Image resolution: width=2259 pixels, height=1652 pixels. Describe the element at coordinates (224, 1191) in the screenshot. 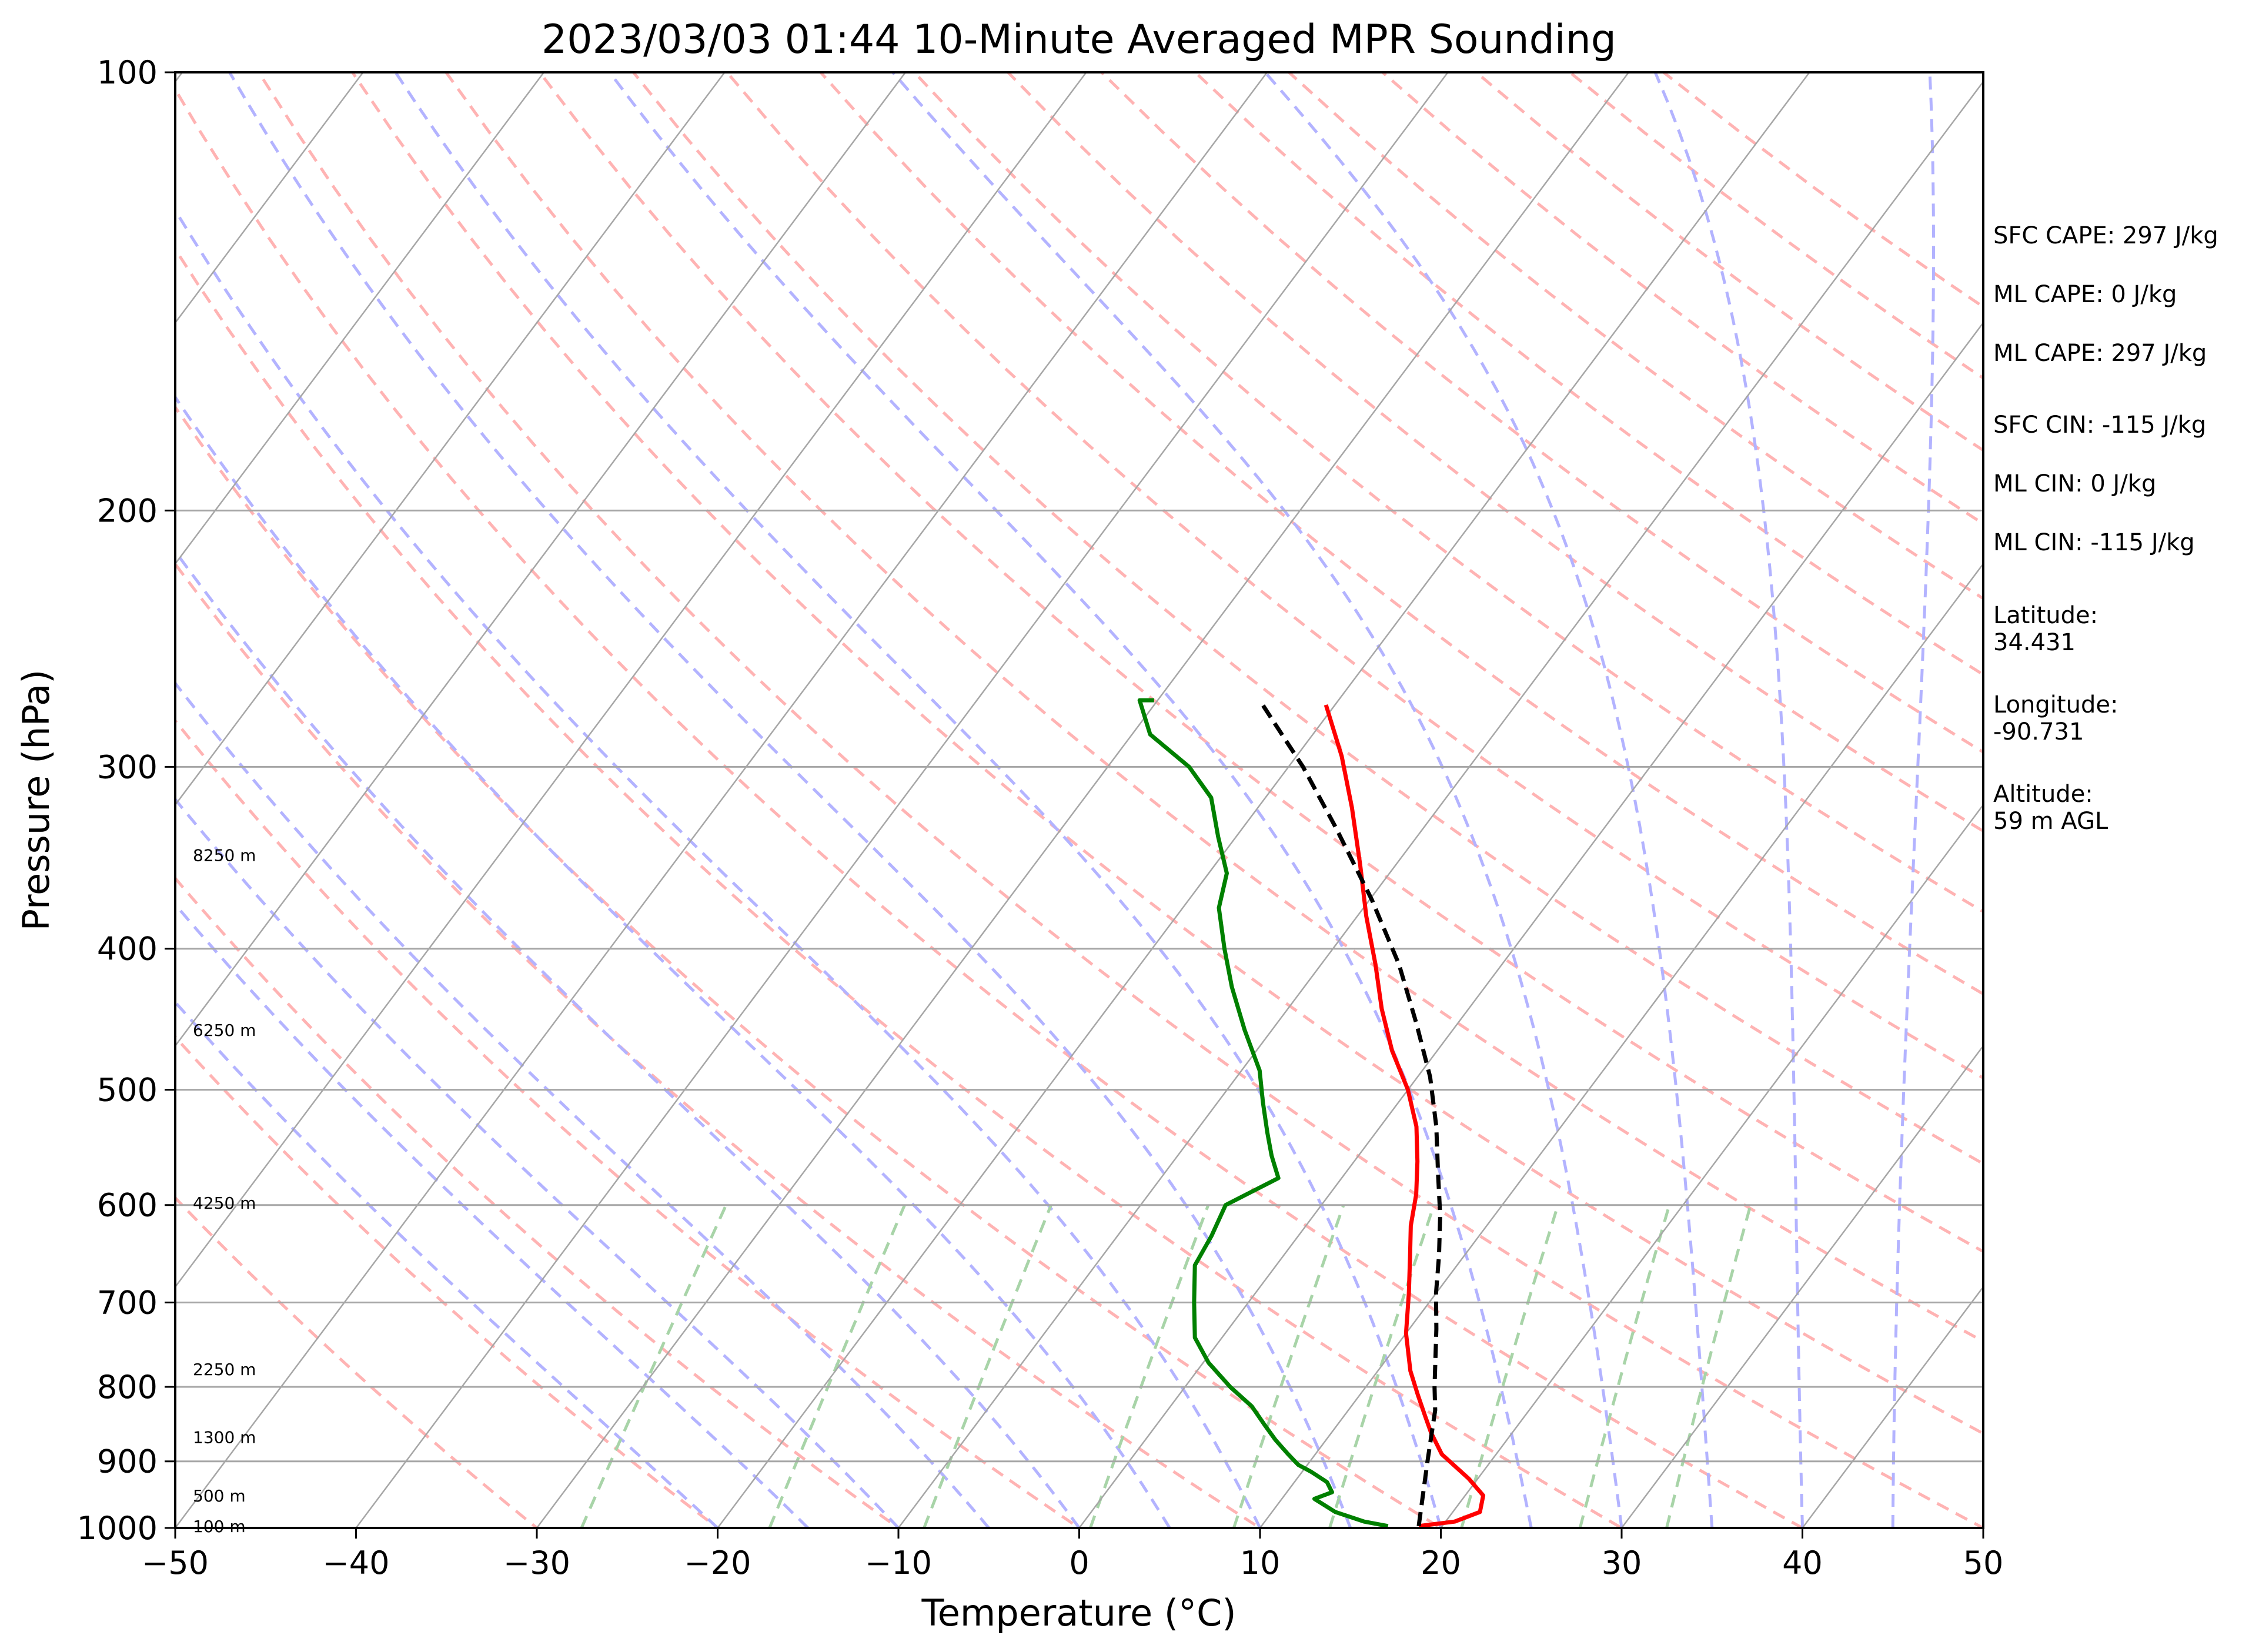

I see `height-labels: 100 m 500 m 1300 m 2250 m 4250 m 6250 m 8250 m` at that location.